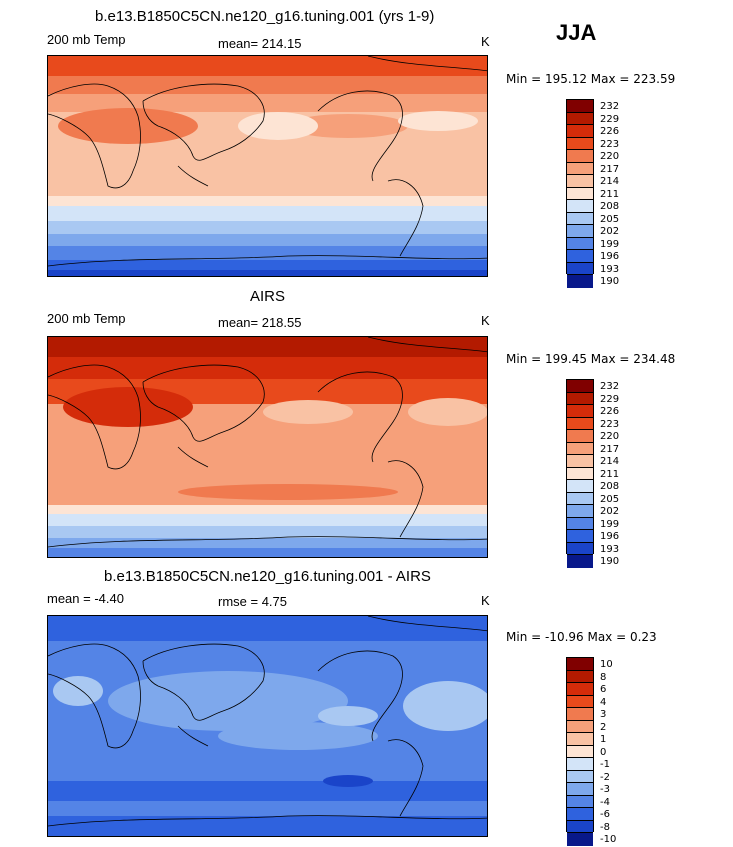 Image resolution: width=733 pixels, height=847 pixels. What do you see at coordinates (260, 322) in the screenshot?
I see `panel2-mean: mean= 218.55` at bounding box center [260, 322].